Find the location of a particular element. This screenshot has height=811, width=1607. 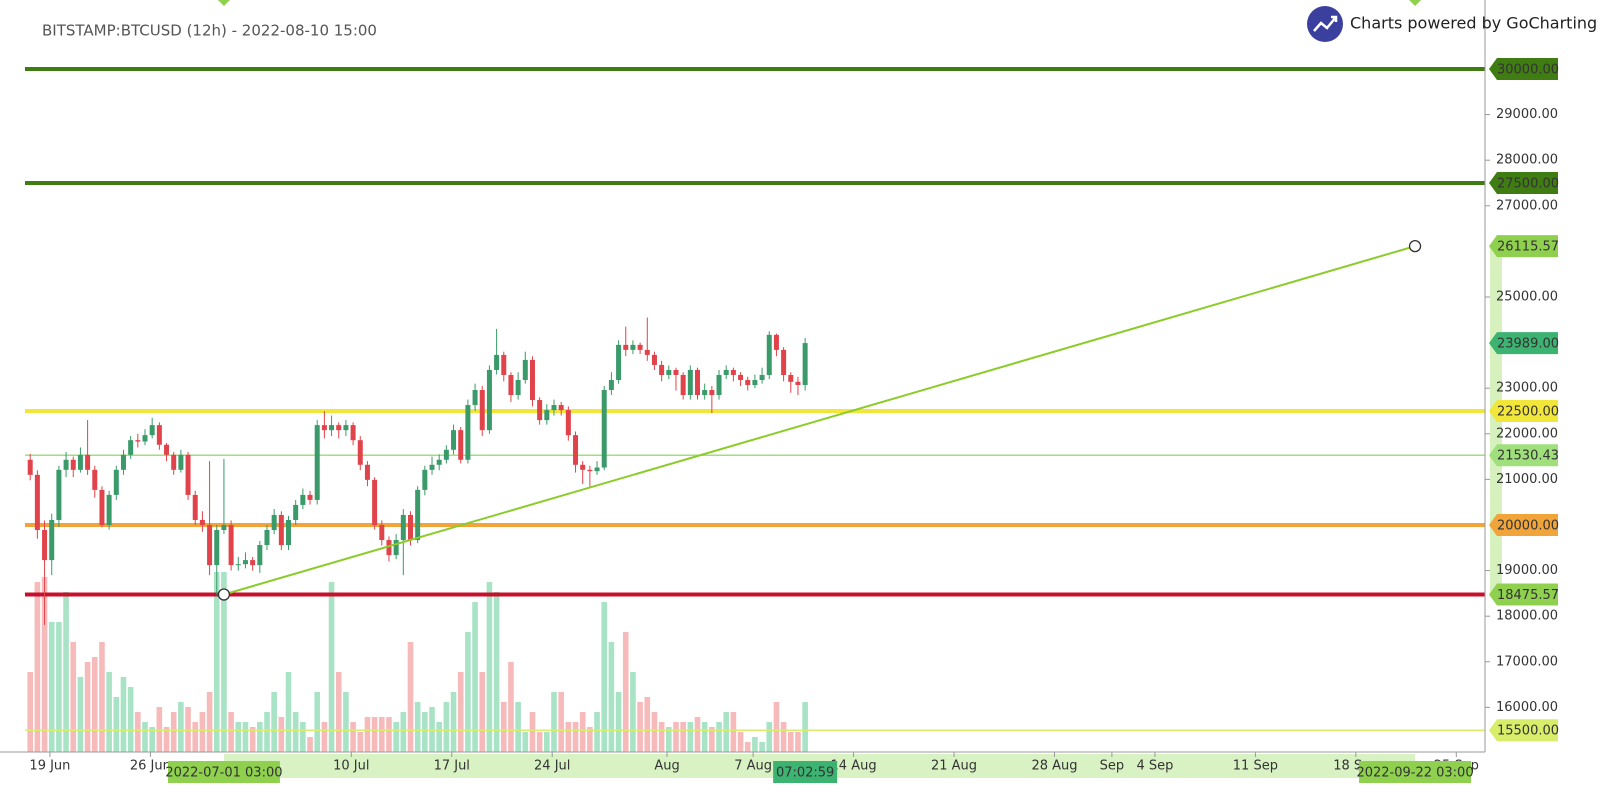

brand-text: Charts powered by GoCharting is located at coordinates (1473, 23).